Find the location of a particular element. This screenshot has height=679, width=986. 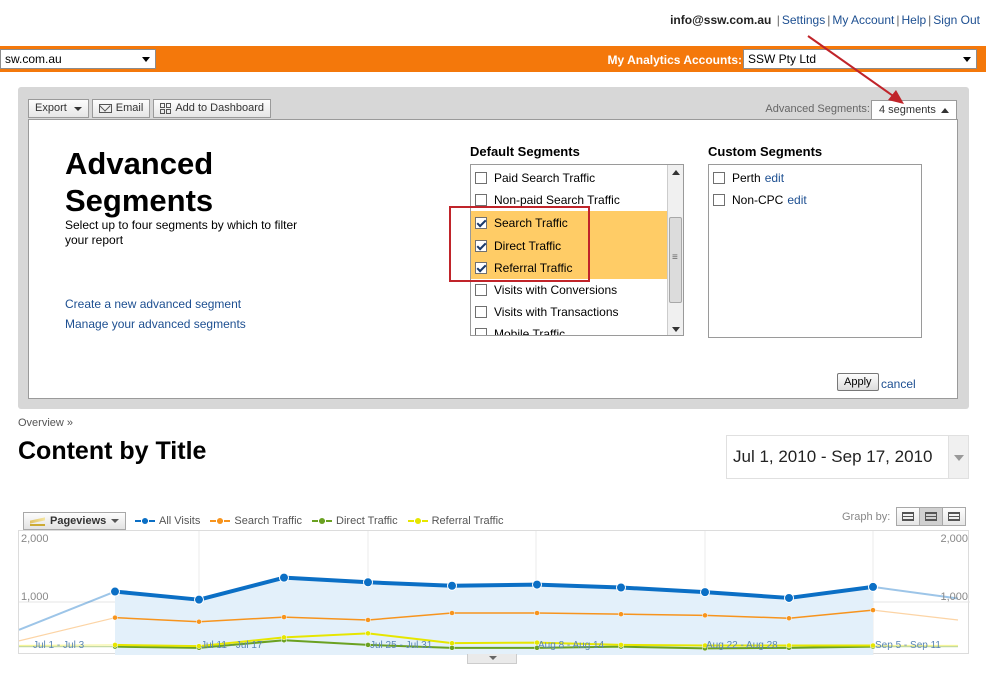

chart-expand-toggle is located at coordinates (492, 659).